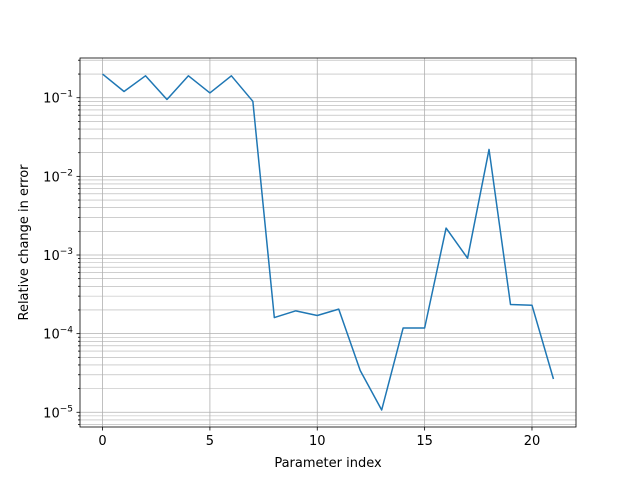  I want to click on y-tick-label: 10⁻⁵, so click(58, 412).